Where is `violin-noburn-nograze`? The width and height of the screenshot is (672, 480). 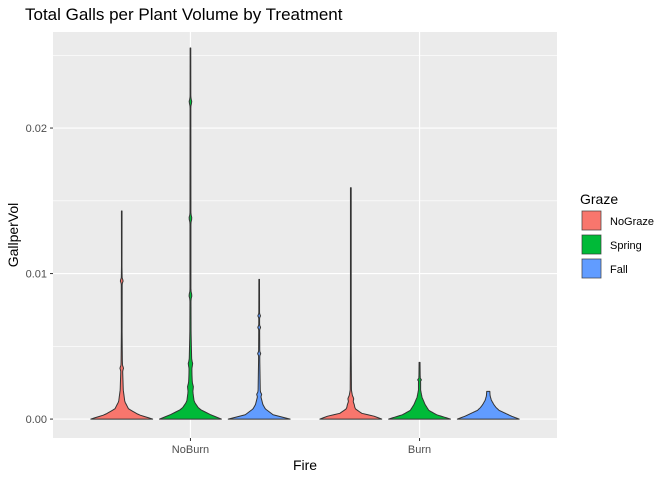 violin-noburn-nograze is located at coordinates (122, 315).